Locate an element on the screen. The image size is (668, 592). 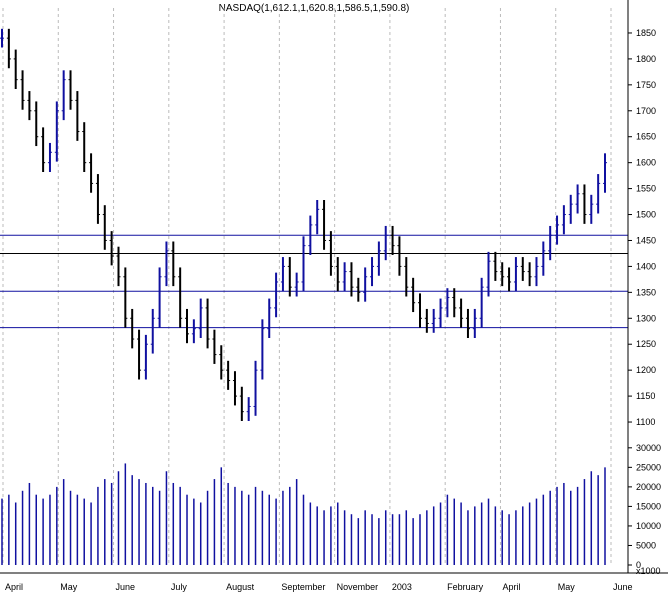
price-tick-label: 1850 is located at coordinates (646, 33).